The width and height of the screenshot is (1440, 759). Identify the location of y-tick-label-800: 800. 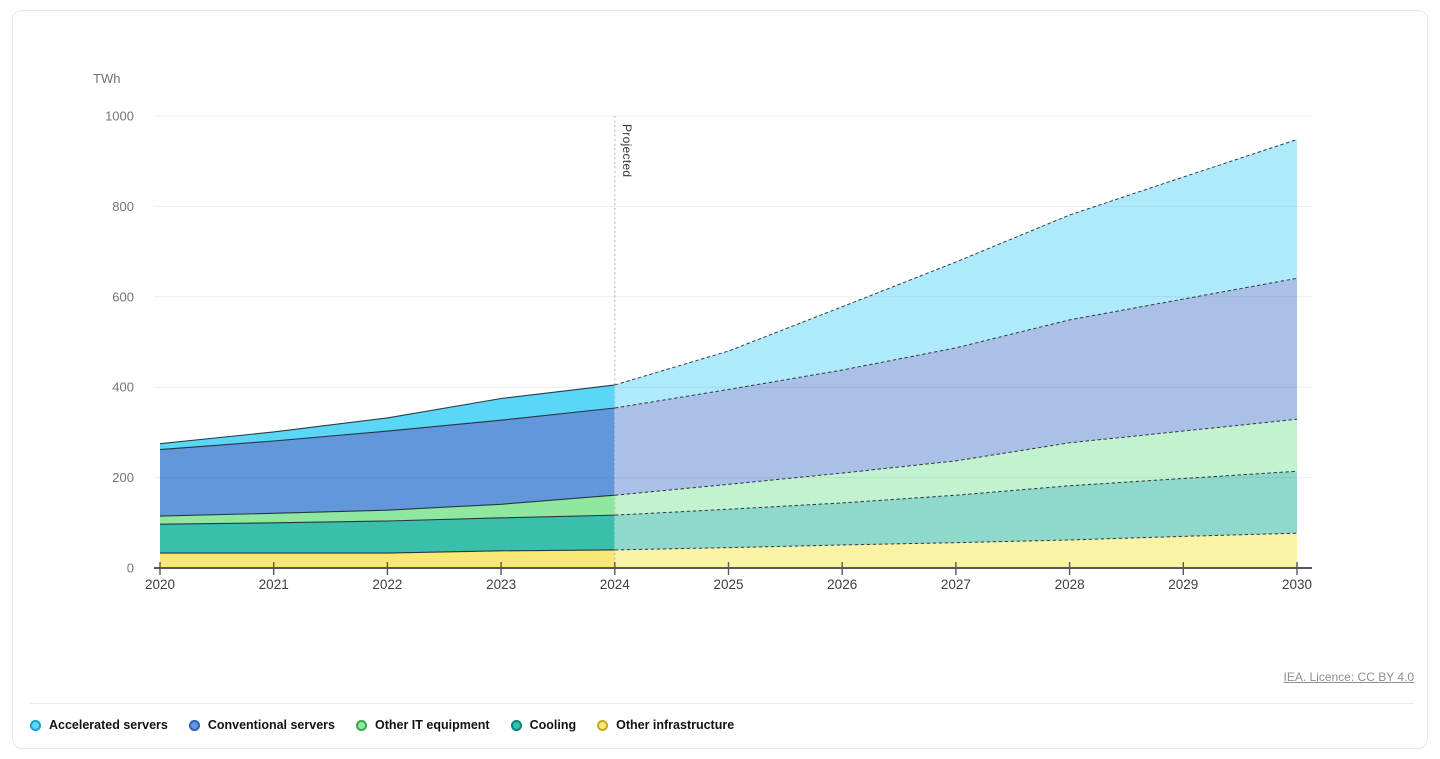
(123, 206).